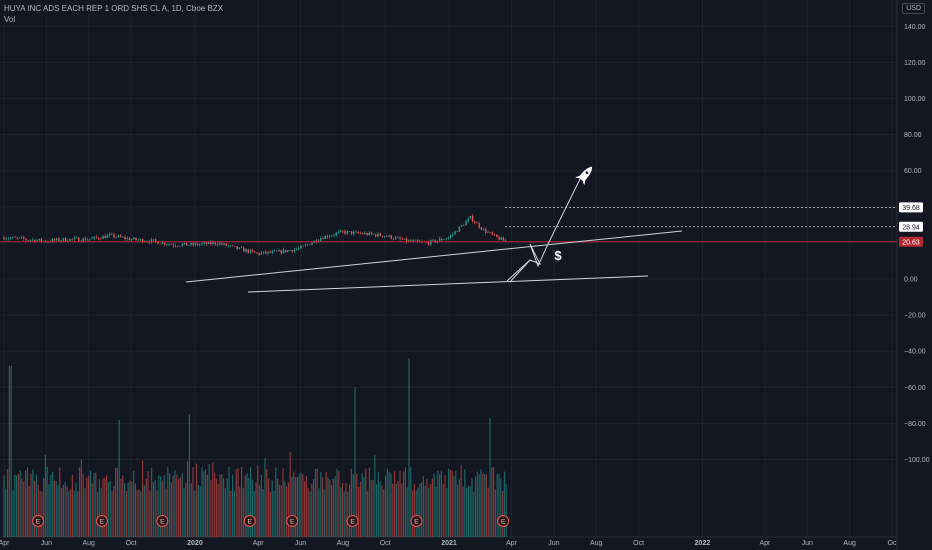  Describe the element at coordinates (580, 180) in the screenshot. I see `rocket-fin` at that location.